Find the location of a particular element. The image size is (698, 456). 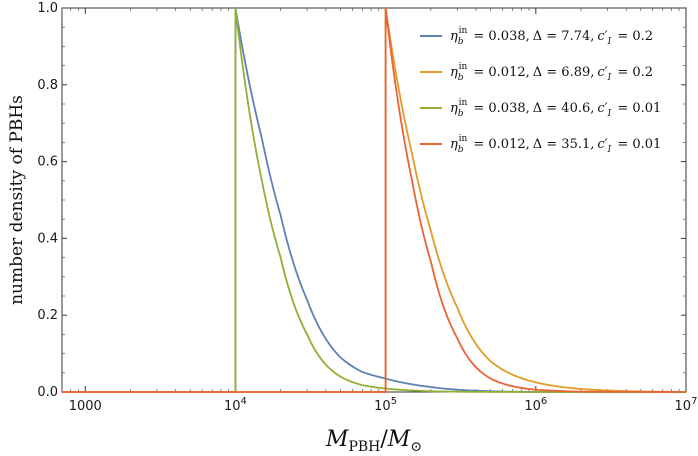

y-tick-label: 0.8 is located at coordinates (47, 85).